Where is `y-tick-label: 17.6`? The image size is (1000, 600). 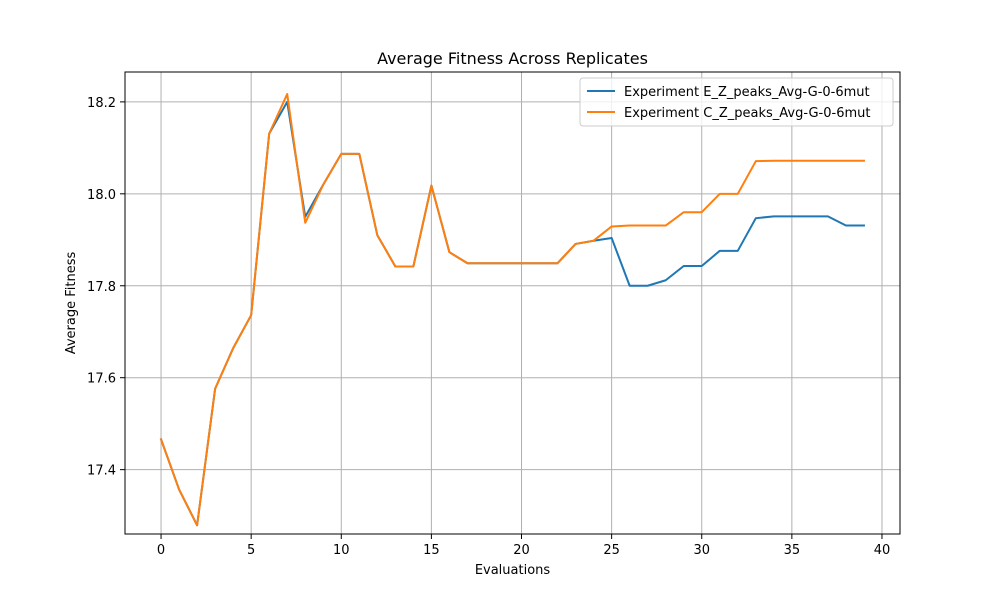 y-tick-label: 17.6 is located at coordinates (101, 379).